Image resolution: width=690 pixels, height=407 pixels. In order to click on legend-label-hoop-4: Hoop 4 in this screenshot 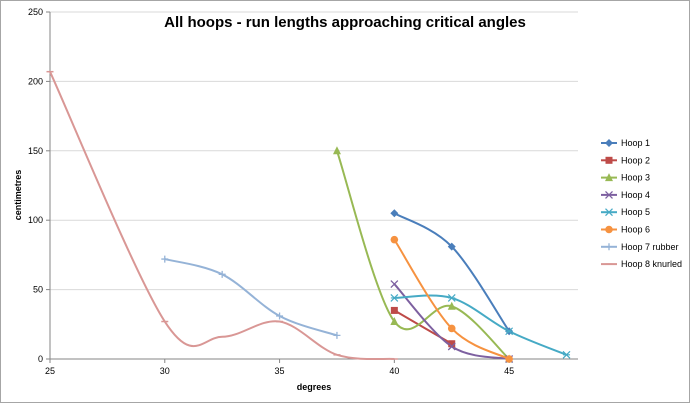, I will do `click(635, 195)`.